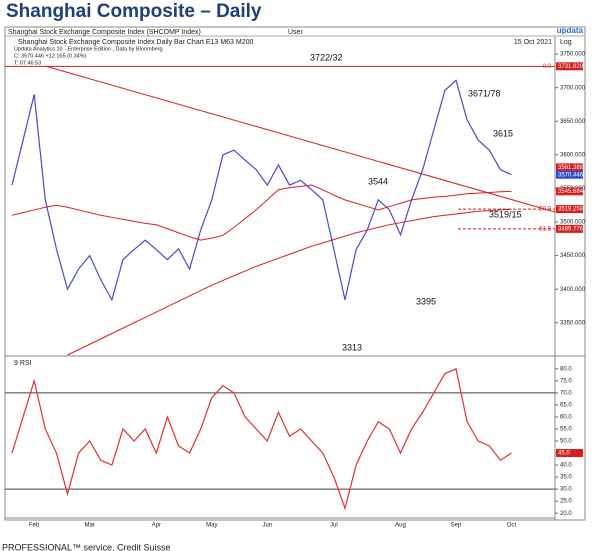 The width and height of the screenshot is (608, 551). What do you see at coordinates (573, 256) in the screenshot?
I see `y-tick-label: 3450.000` at bounding box center [573, 256].